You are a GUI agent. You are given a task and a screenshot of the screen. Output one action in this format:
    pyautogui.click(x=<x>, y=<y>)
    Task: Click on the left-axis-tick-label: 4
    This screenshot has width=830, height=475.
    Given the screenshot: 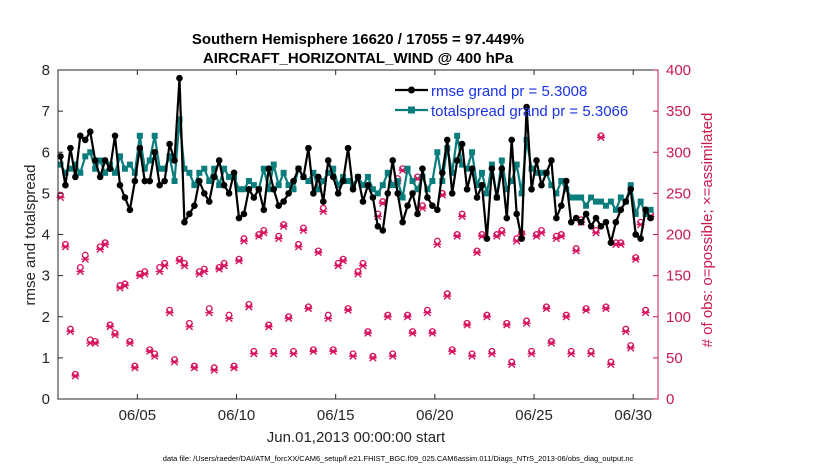 What is the action you would take?
    pyautogui.click(x=46, y=235)
    